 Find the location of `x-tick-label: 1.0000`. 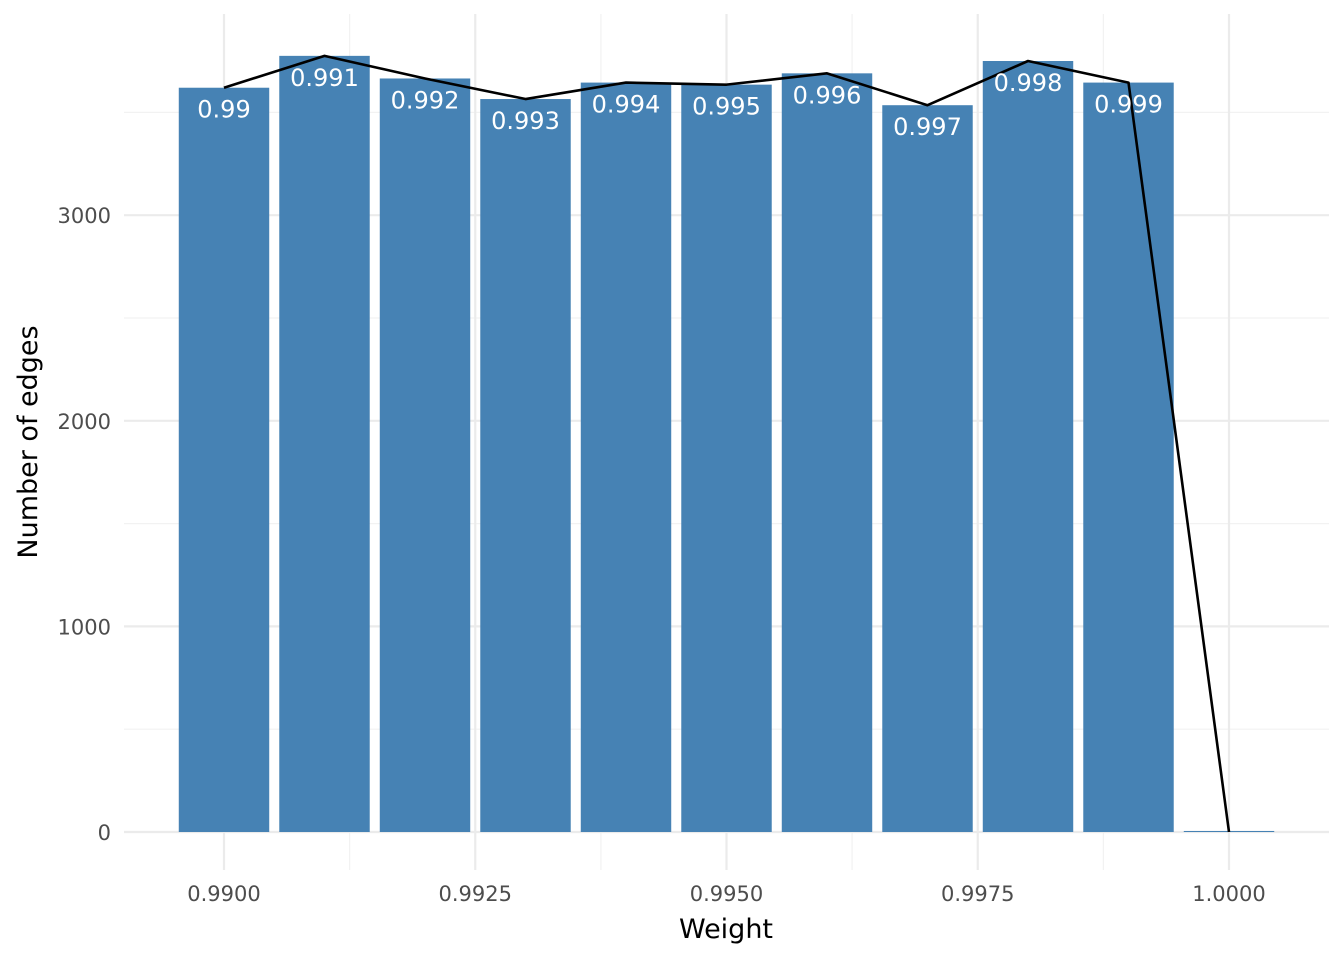

x-tick-label: 1.0000 is located at coordinates (1228, 894).